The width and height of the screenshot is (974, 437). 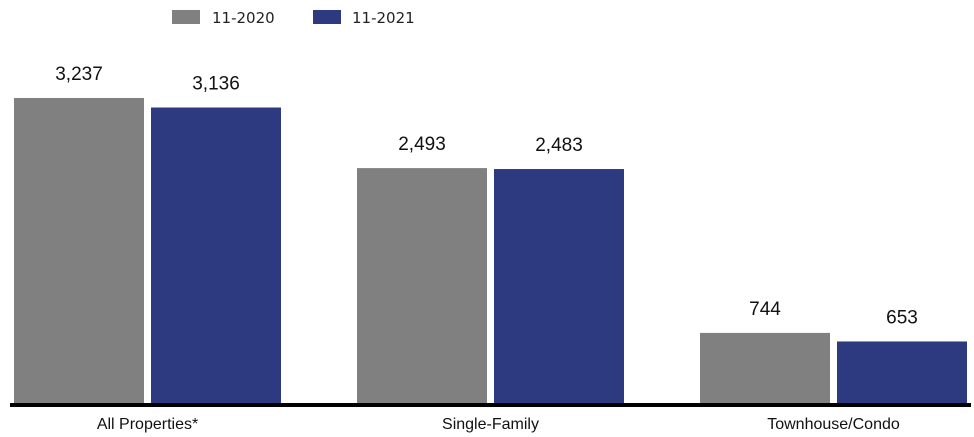 What do you see at coordinates (490, 405) in the screenshot?
I see `x-axis-line` at bounding box center [490, 405].